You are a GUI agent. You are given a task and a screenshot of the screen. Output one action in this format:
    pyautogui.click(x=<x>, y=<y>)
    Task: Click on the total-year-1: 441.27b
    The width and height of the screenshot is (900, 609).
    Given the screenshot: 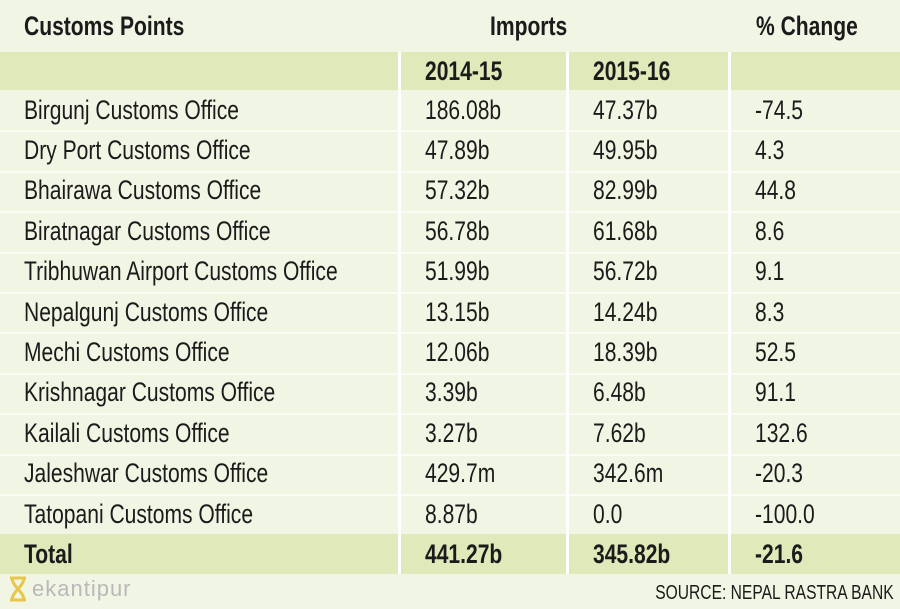 What is the action you would take?
    pyautogui.click(x=464, y=553)
    